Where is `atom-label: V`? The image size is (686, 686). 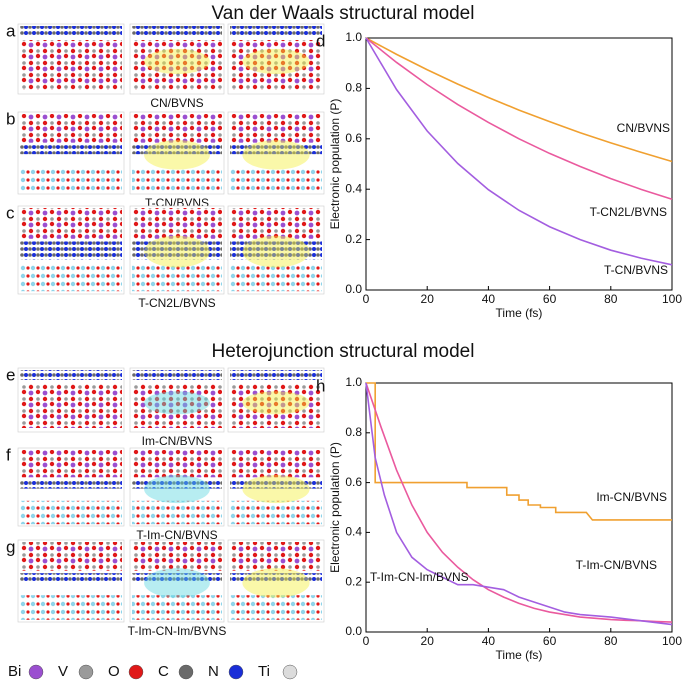 atom-label: V is located at coordinates (63, 671).